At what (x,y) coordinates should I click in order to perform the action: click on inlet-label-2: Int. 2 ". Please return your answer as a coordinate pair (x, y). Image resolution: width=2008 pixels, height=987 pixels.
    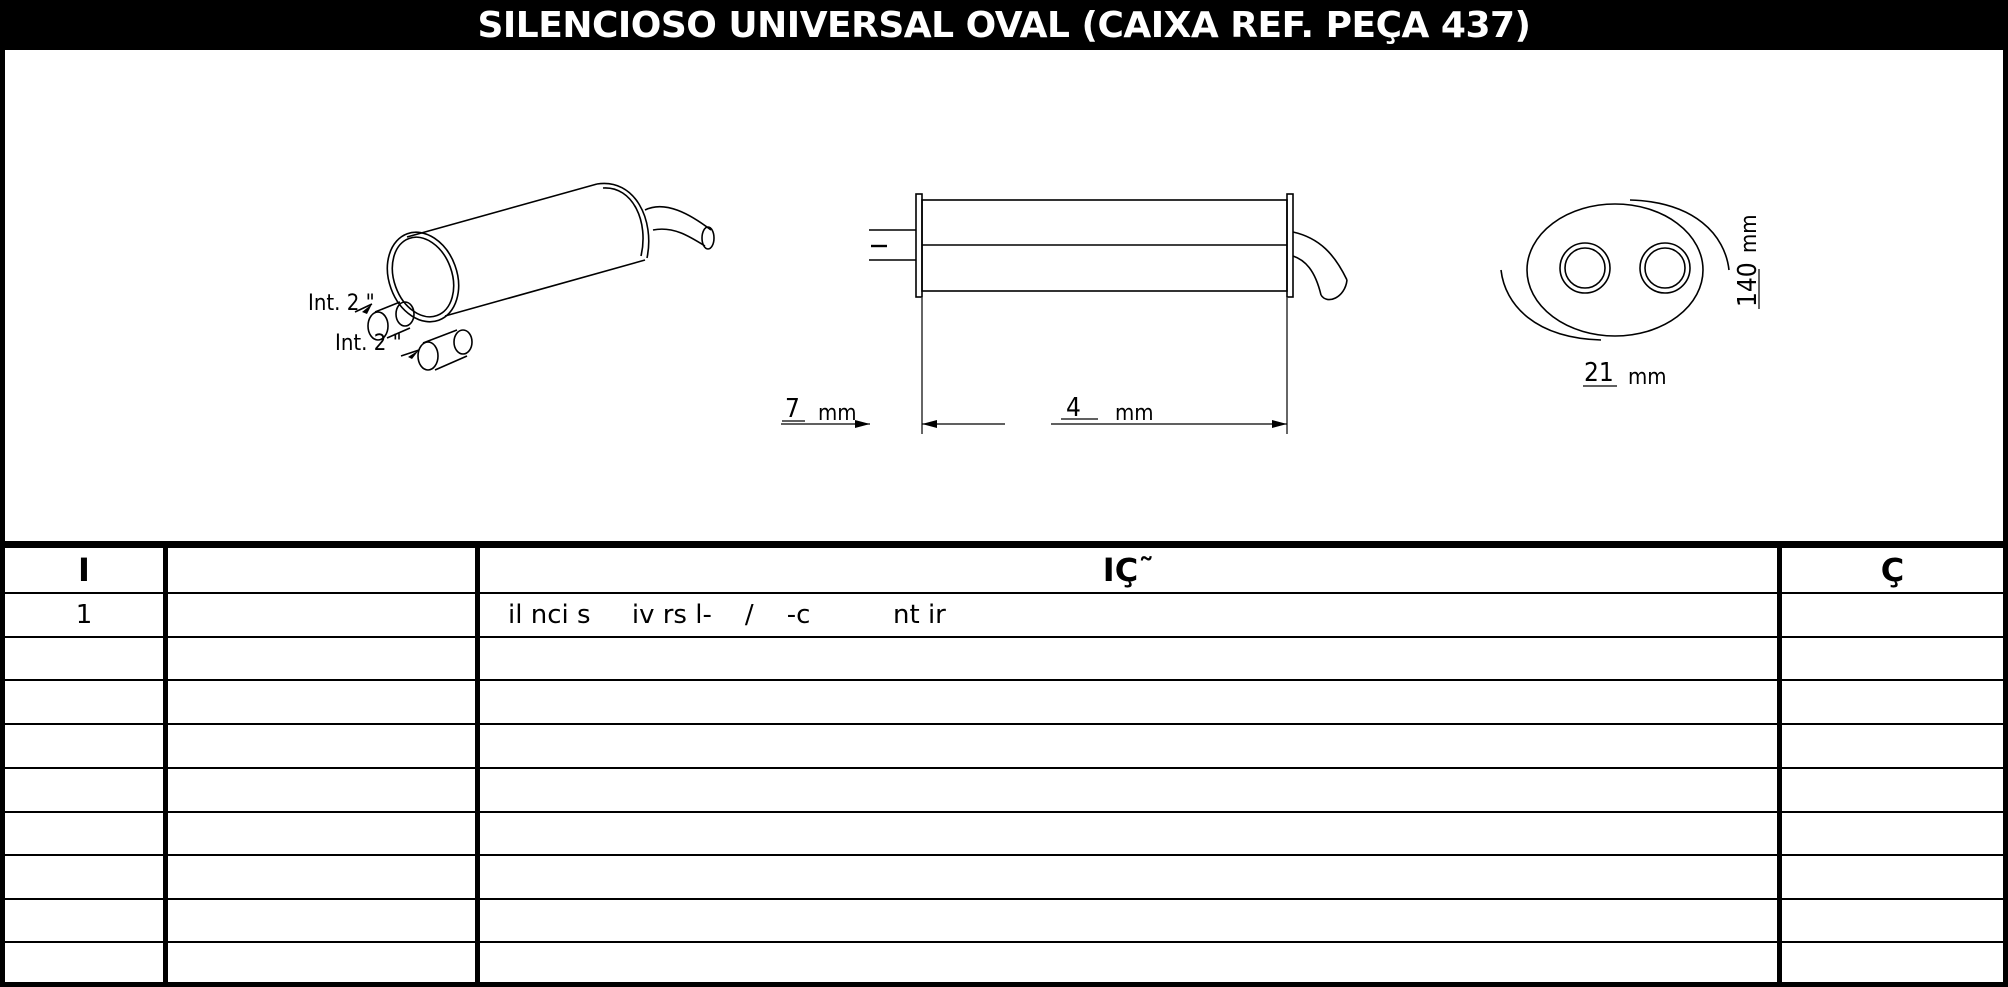
    Looking at the image, I should click on (368, 343).